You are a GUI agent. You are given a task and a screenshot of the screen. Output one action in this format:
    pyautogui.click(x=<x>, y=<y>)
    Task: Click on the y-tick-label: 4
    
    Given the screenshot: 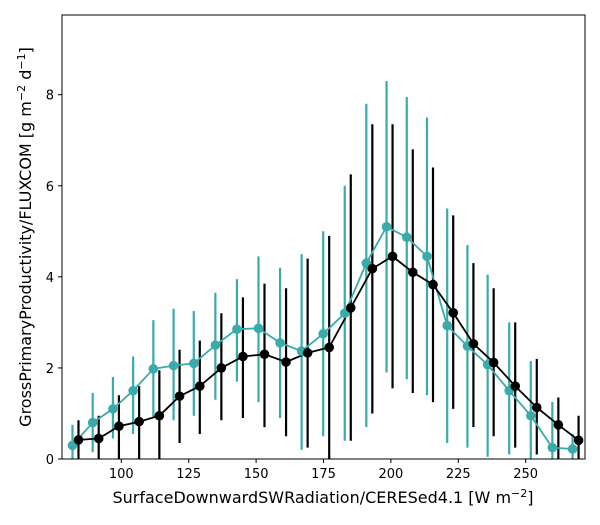 What is the action you would take?
    pyautogui.click(x=50, y=278)
    